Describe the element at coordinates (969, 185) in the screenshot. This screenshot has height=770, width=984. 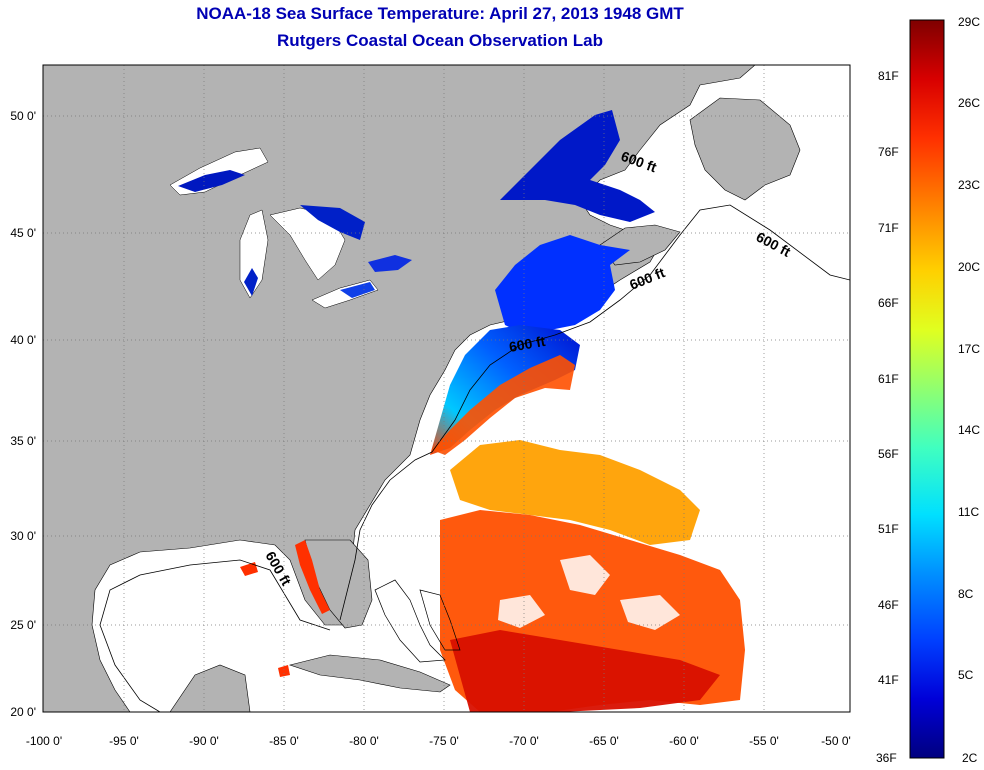
I see `cb-label-c: 23C` at that location.